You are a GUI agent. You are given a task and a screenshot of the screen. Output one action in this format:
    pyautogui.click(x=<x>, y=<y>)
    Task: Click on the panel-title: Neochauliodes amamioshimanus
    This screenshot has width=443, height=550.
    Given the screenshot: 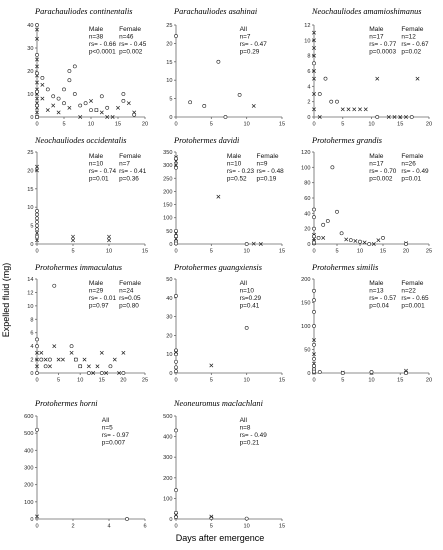 What is the action you would take?
    pyautogui.click(x=366, y=11)
    